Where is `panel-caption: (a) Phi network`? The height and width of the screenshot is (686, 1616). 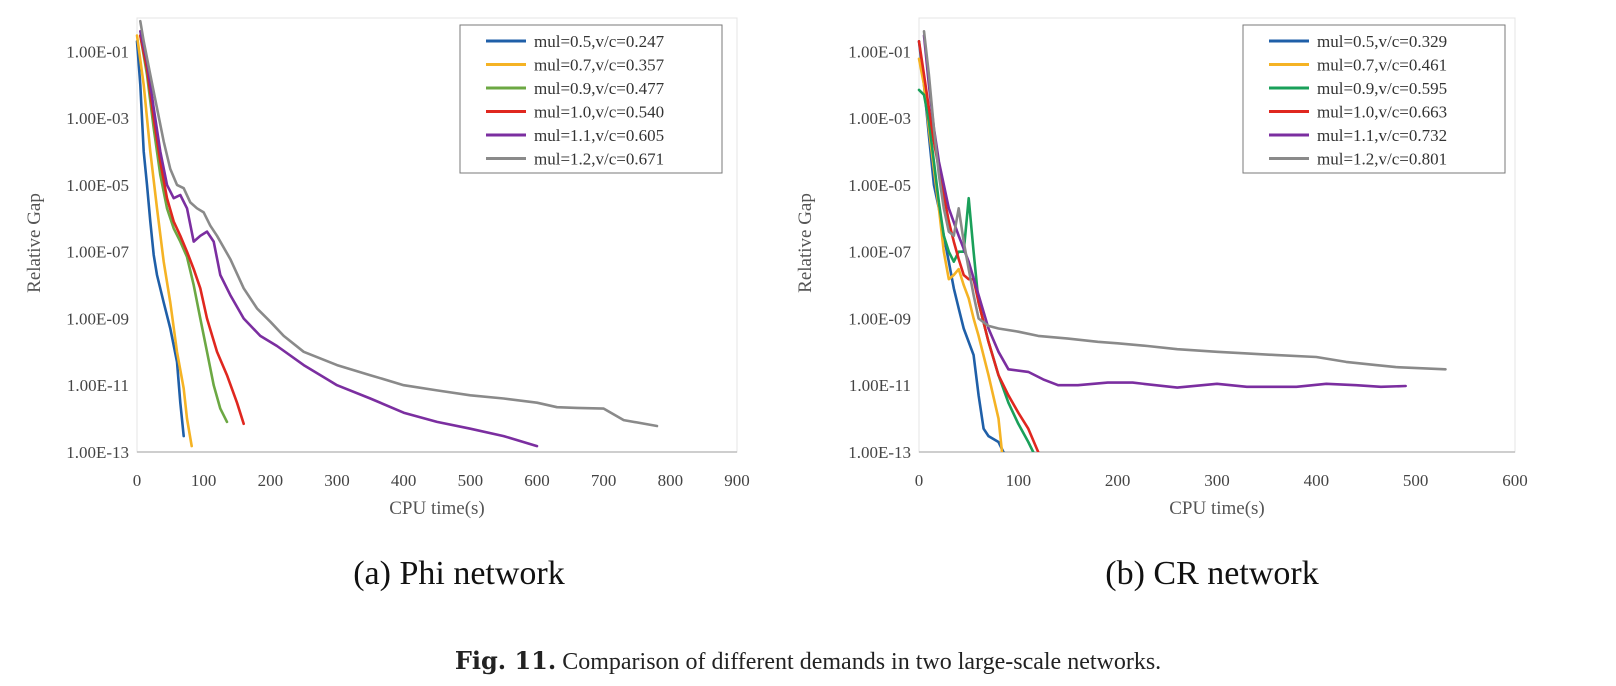
panel-caption: (a) Phi network is located at coordinates (459, 573).